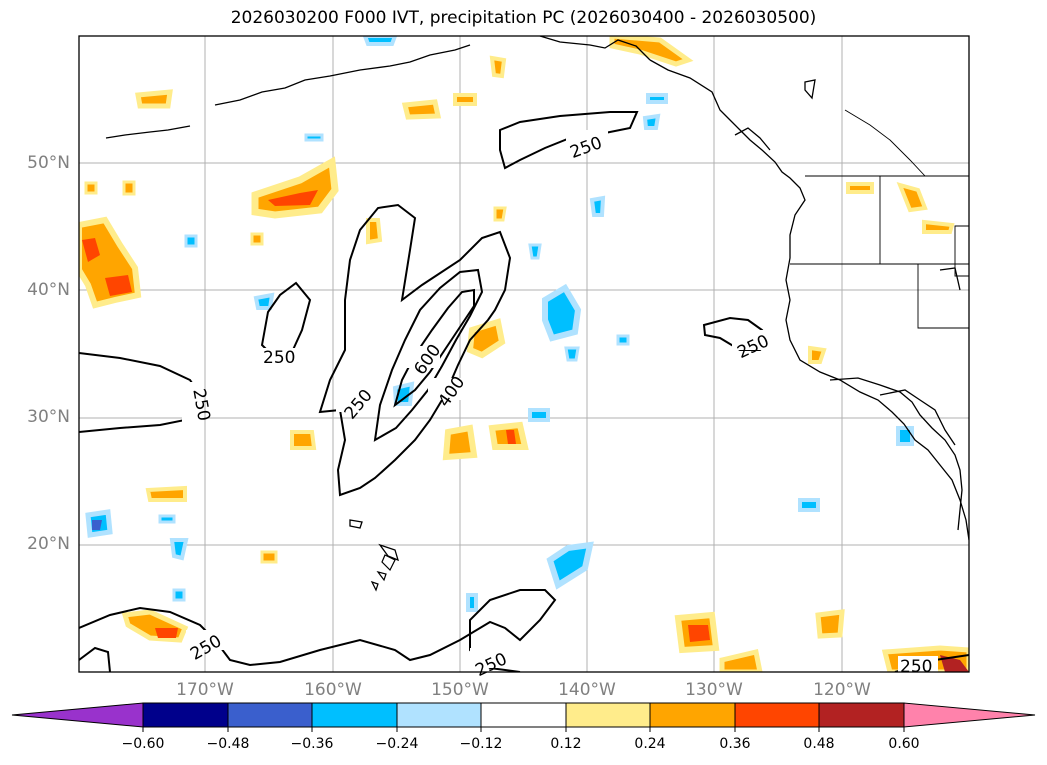  What do you see at coordinates (904, 744) in the screenshot?
I see `colorbar-tick-label: 0.60` at bounding box center [904, 744].